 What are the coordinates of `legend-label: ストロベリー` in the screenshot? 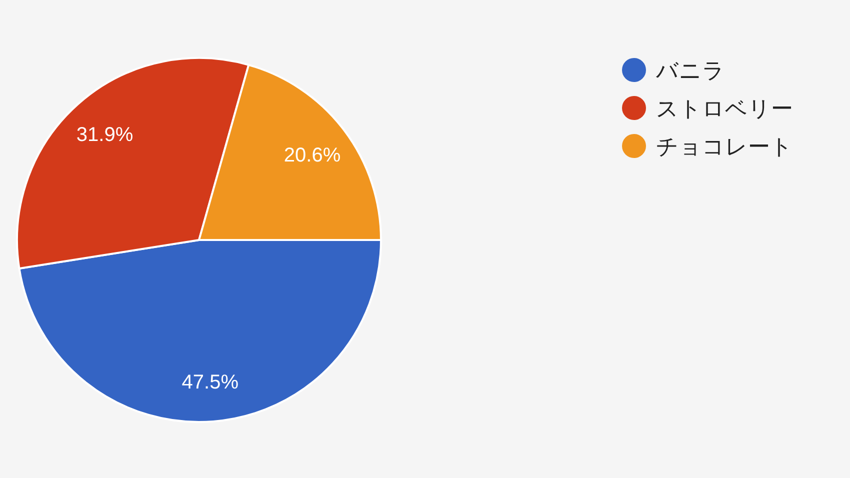 It's located at (724, 108).